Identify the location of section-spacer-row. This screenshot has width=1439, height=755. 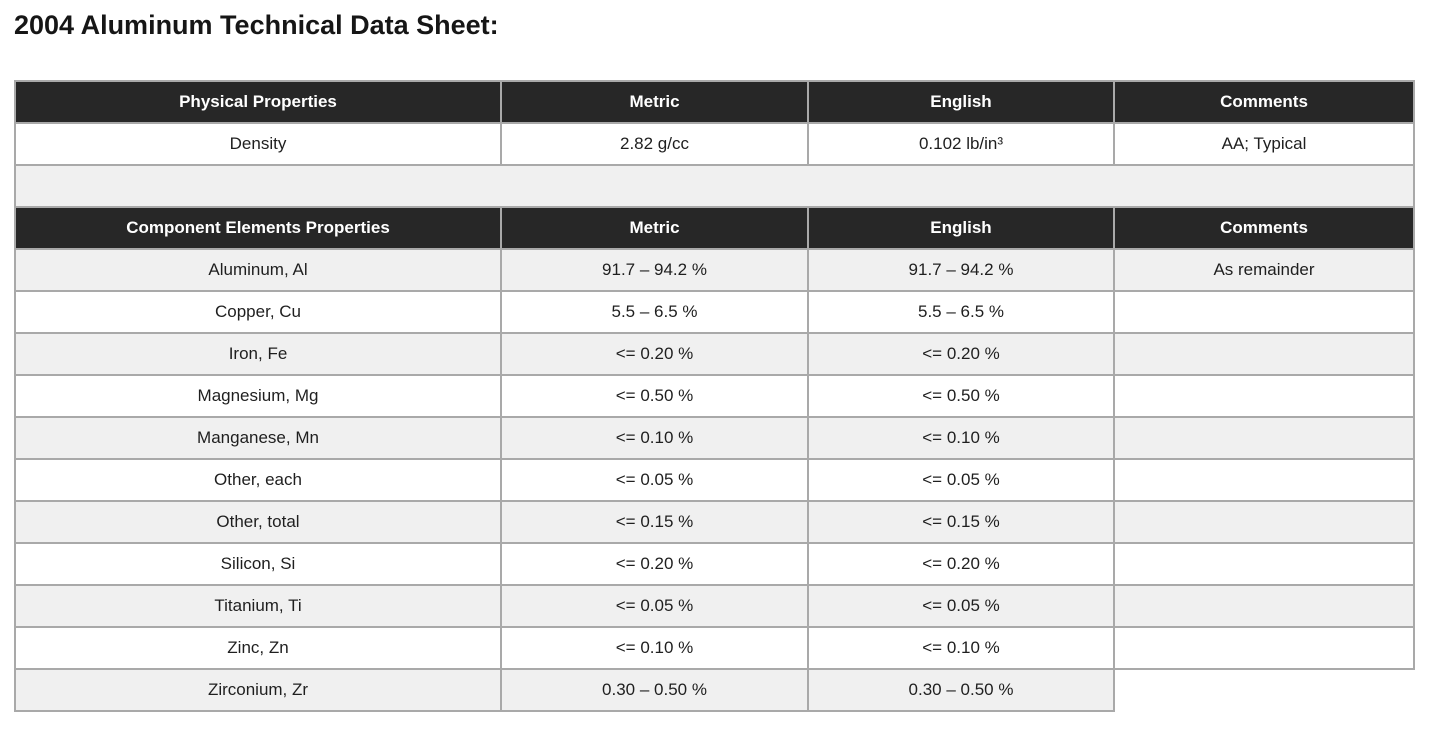
(714, 186).